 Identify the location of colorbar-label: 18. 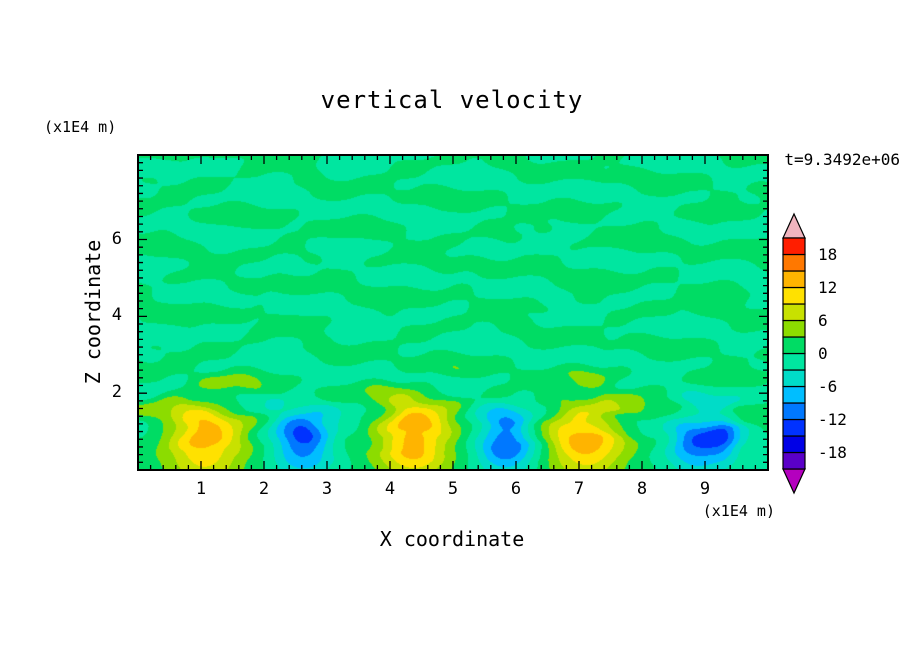
(828, 254).